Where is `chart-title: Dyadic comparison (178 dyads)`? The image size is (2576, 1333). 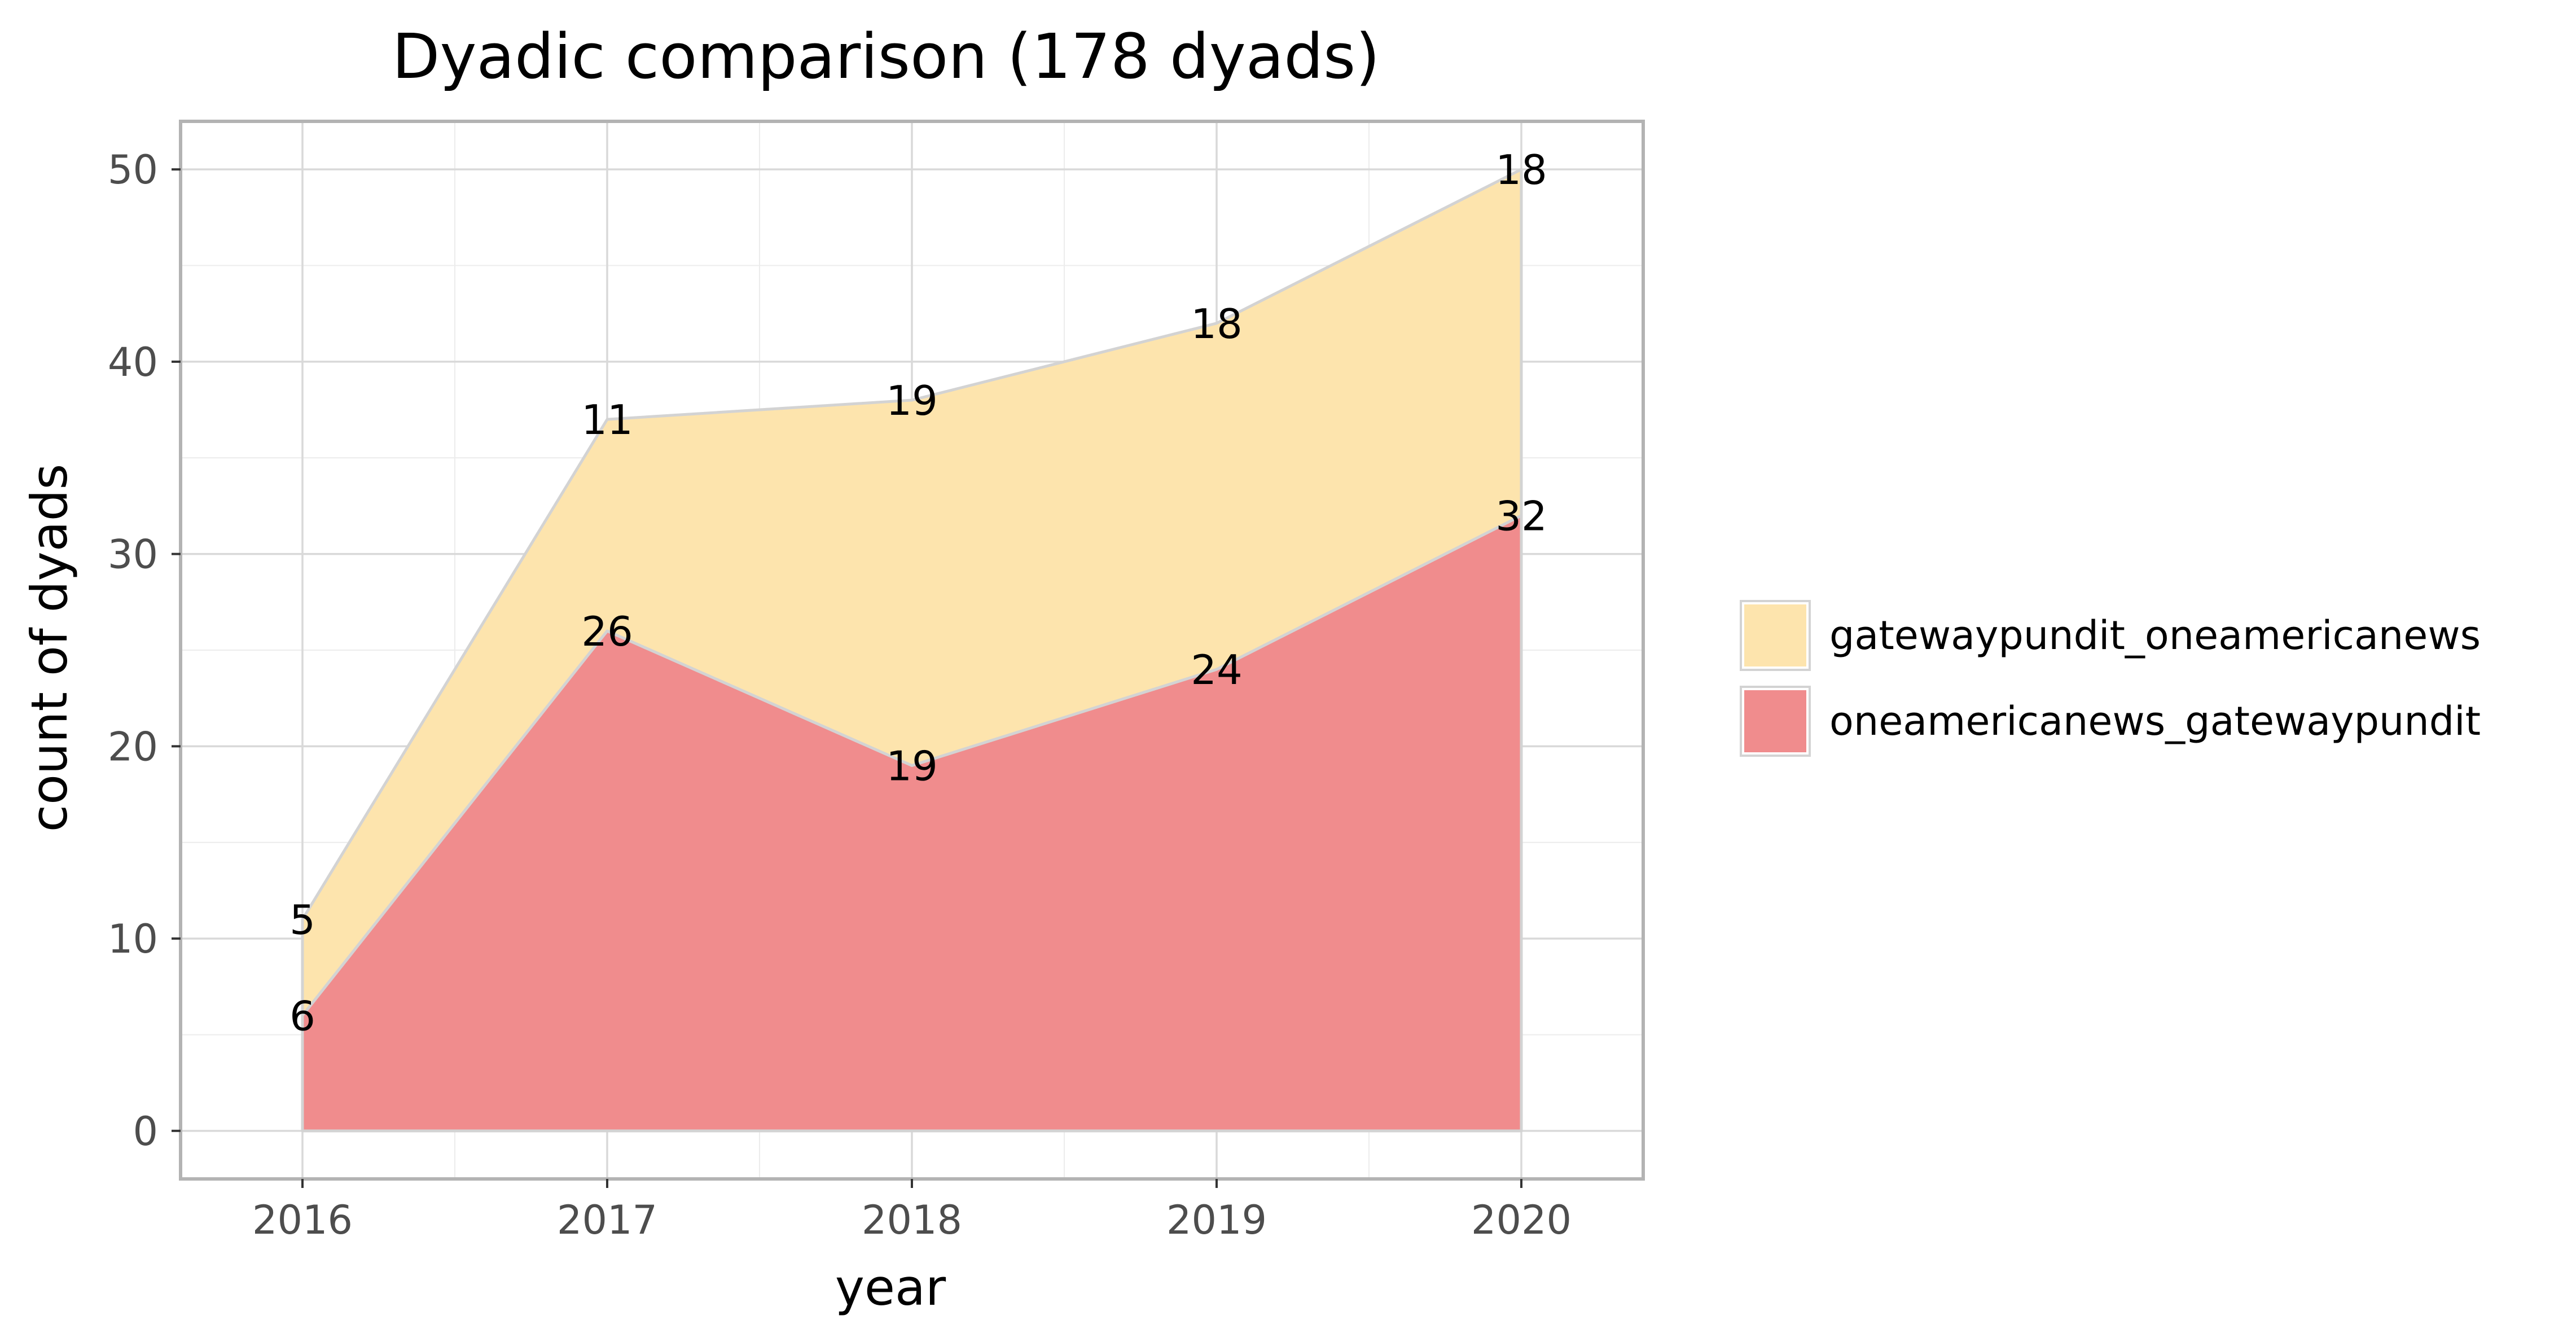 chart-title: Dyadic comparison (178 dyads) is located at coordinates (886, 56).